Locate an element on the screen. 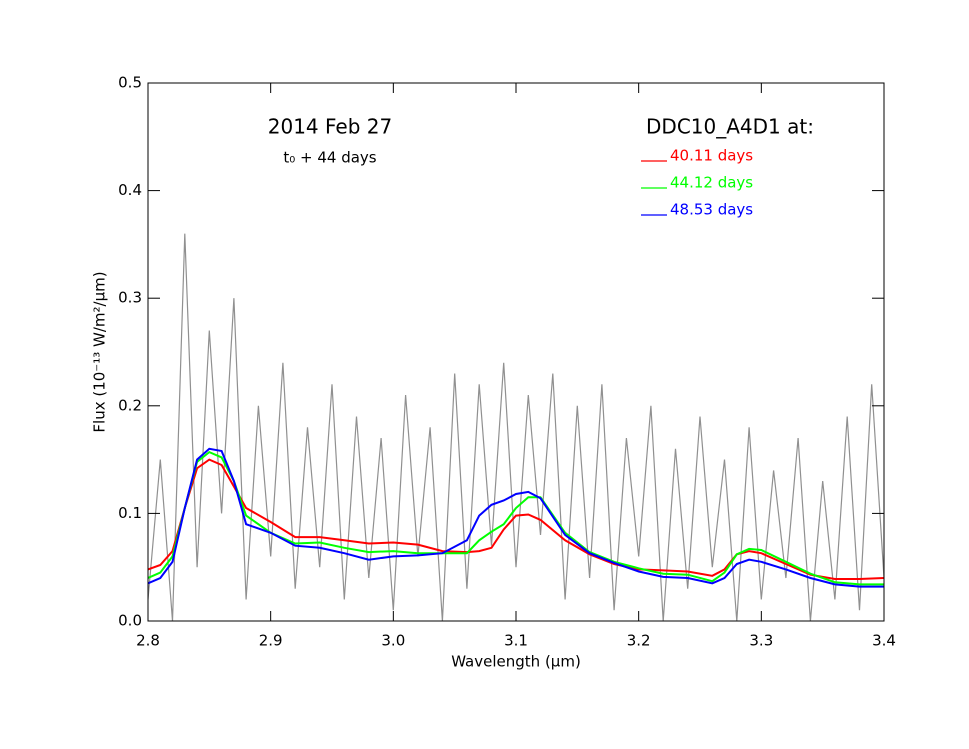 This screenshot has height=749, width=969. x-axis-label: Wavelength (μm) is located at coordinates (516, 662).